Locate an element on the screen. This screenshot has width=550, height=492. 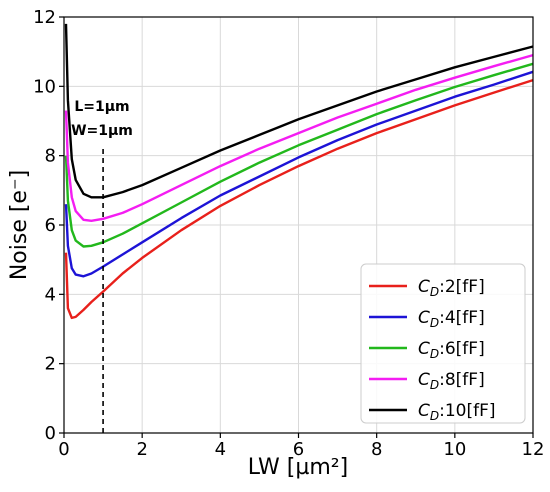
y-tick-label: 10 is located at coordinates (44, 86).